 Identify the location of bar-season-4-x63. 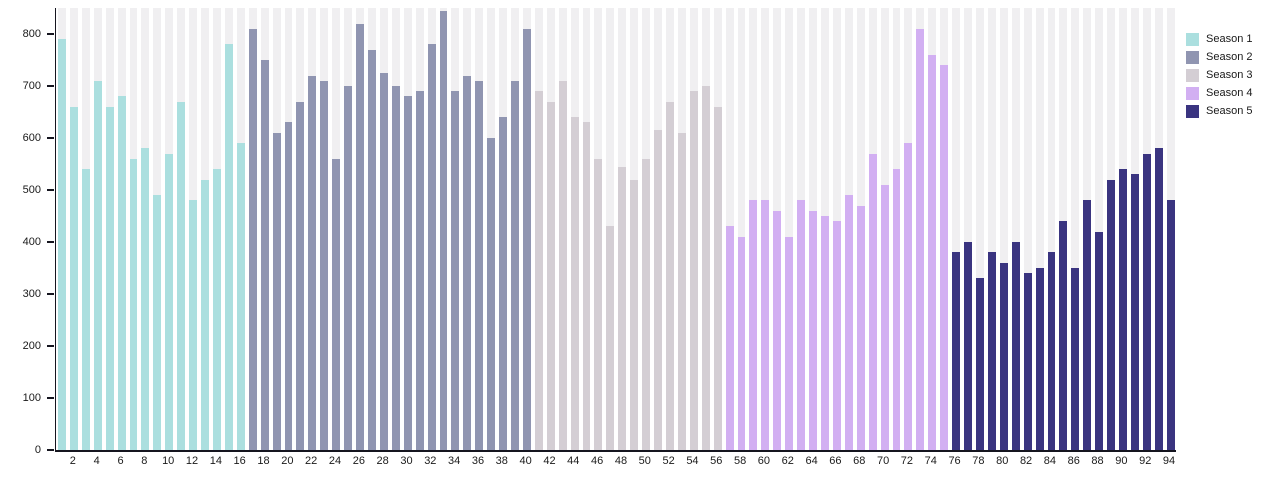
(801, 325).